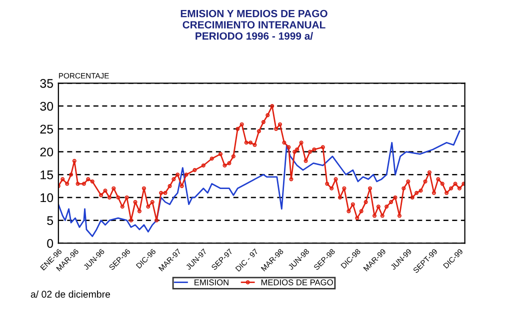  What do you see at coordinates (47, 106) in the screenshot?
I see `y-tick-label: 30` at bounding box center [47, 106].